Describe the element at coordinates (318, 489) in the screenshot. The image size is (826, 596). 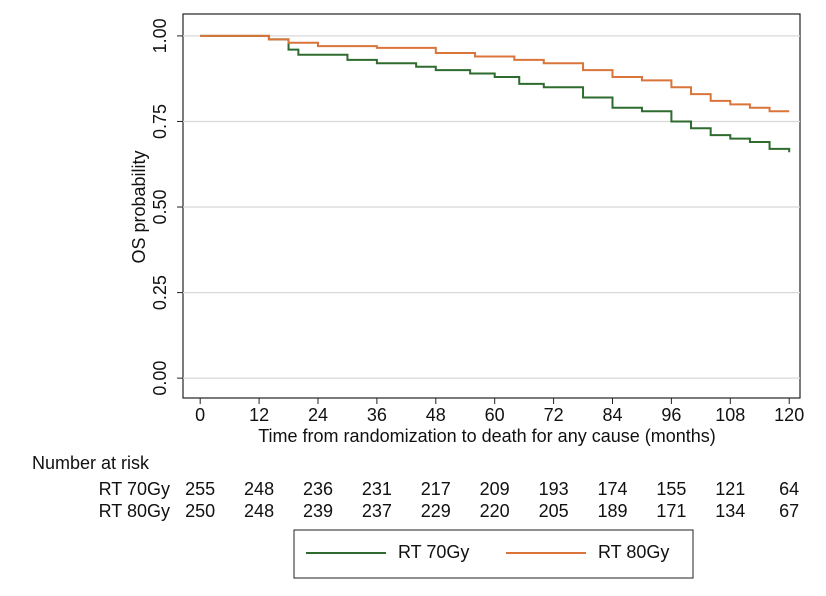
I see `risk-count: 236` at that location.